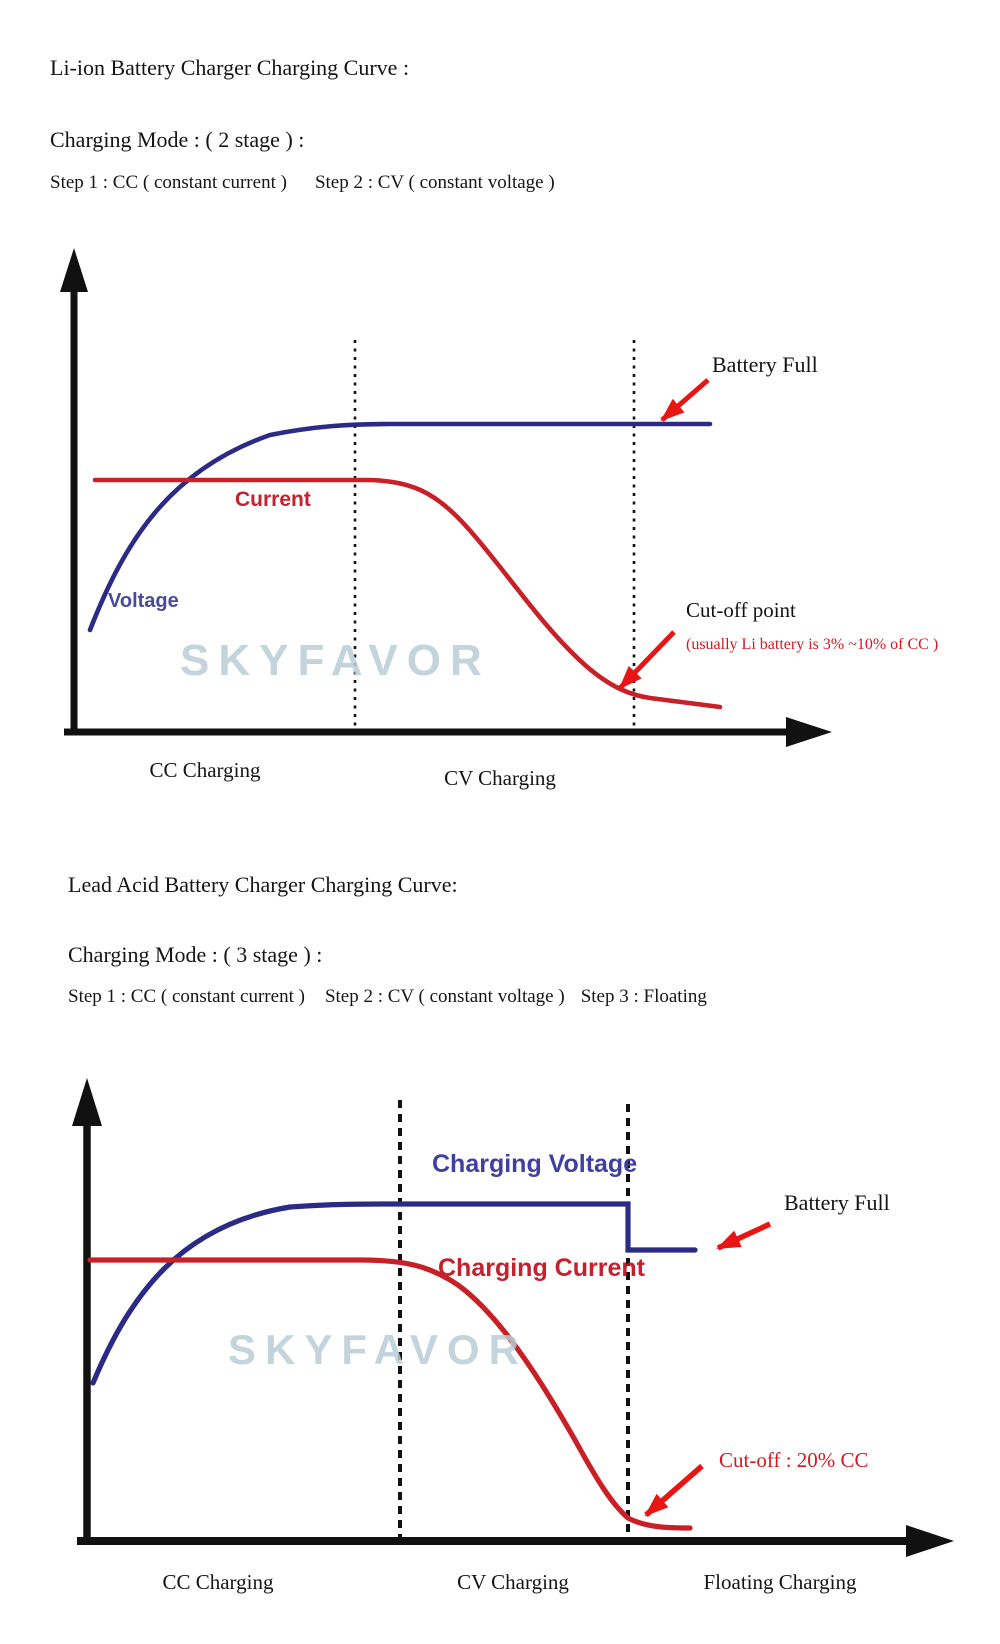 This screenshot has height=1644, width=1000. Describe the element at coordinates (780, 1582) in the screenshot. I see `stage-label-floating-charging: Floating Charging` at that location.